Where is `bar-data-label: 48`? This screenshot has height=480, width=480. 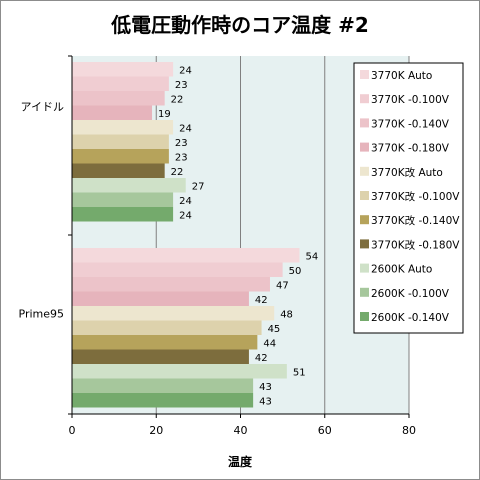 bar-data-label: 48 is located at coordinates (286, 314).